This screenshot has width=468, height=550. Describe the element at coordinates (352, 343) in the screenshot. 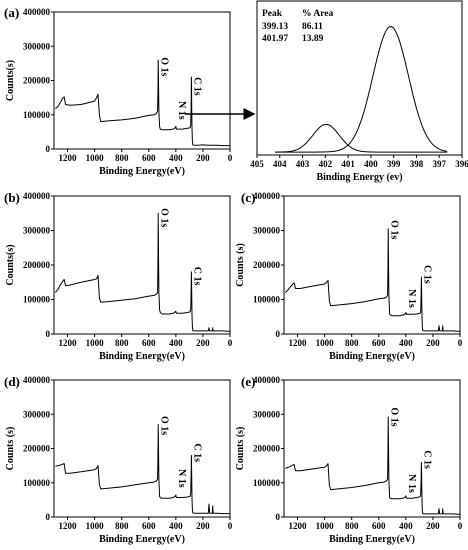

I see `x-tick-label-c: 800` at that location.